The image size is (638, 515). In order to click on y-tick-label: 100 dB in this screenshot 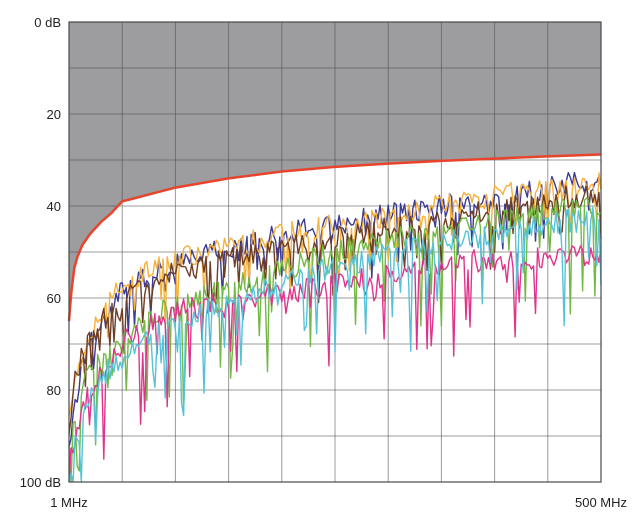, I will do `click(40, 482)`.